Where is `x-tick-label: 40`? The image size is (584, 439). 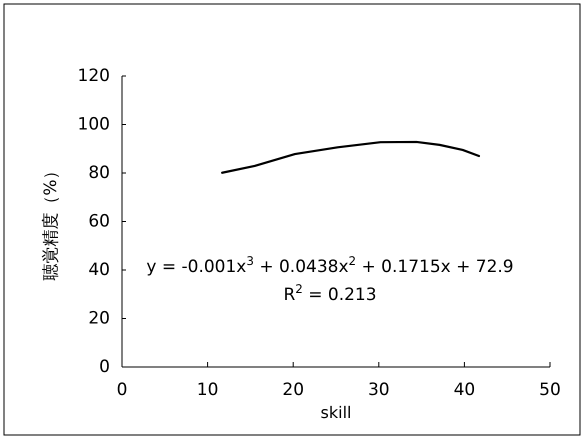
x-tick-label: 40 is located at coordinates (465, 390).